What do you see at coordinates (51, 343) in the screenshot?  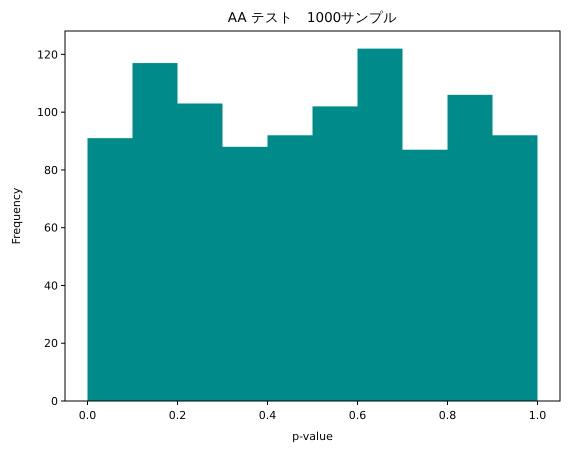 I see `y-tick-label: 20` at bounding box center [51, 343].